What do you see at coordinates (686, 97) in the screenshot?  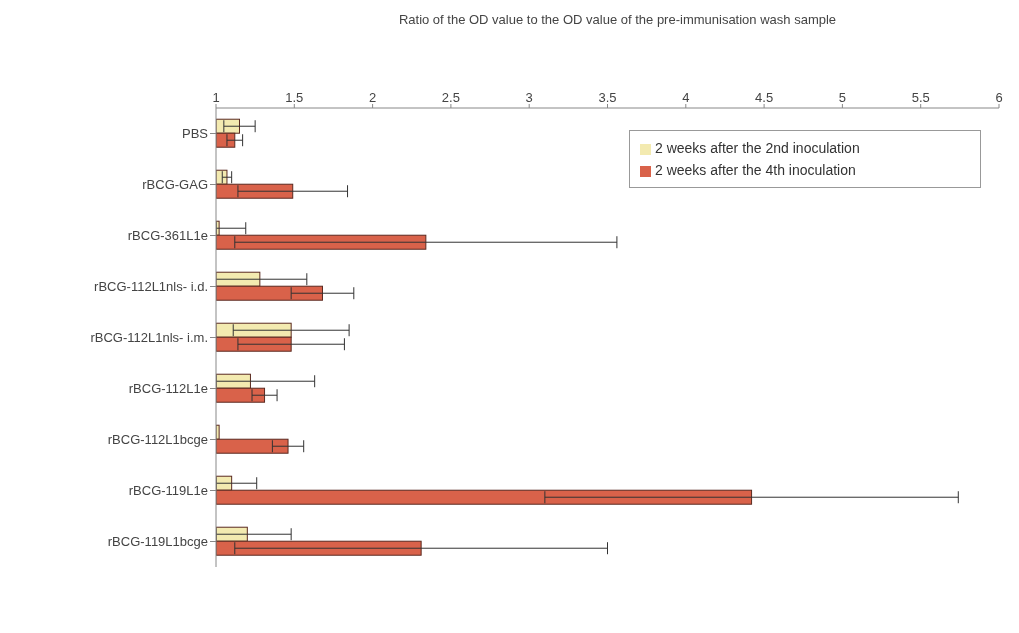 I see `x-tick-label: 4` at bounding box center [686, 97].